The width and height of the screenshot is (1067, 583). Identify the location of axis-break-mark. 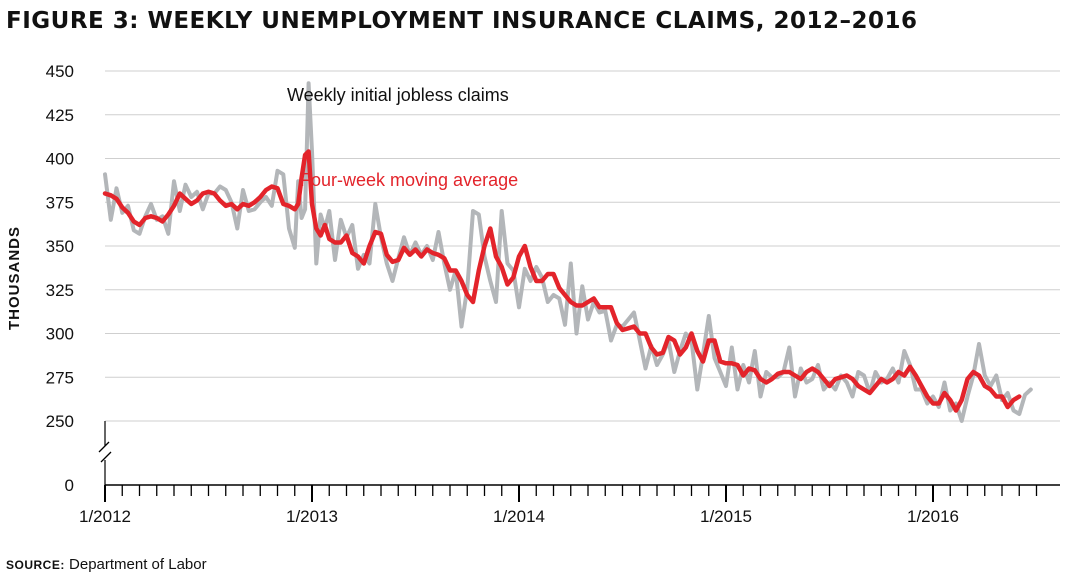
(105, 452).